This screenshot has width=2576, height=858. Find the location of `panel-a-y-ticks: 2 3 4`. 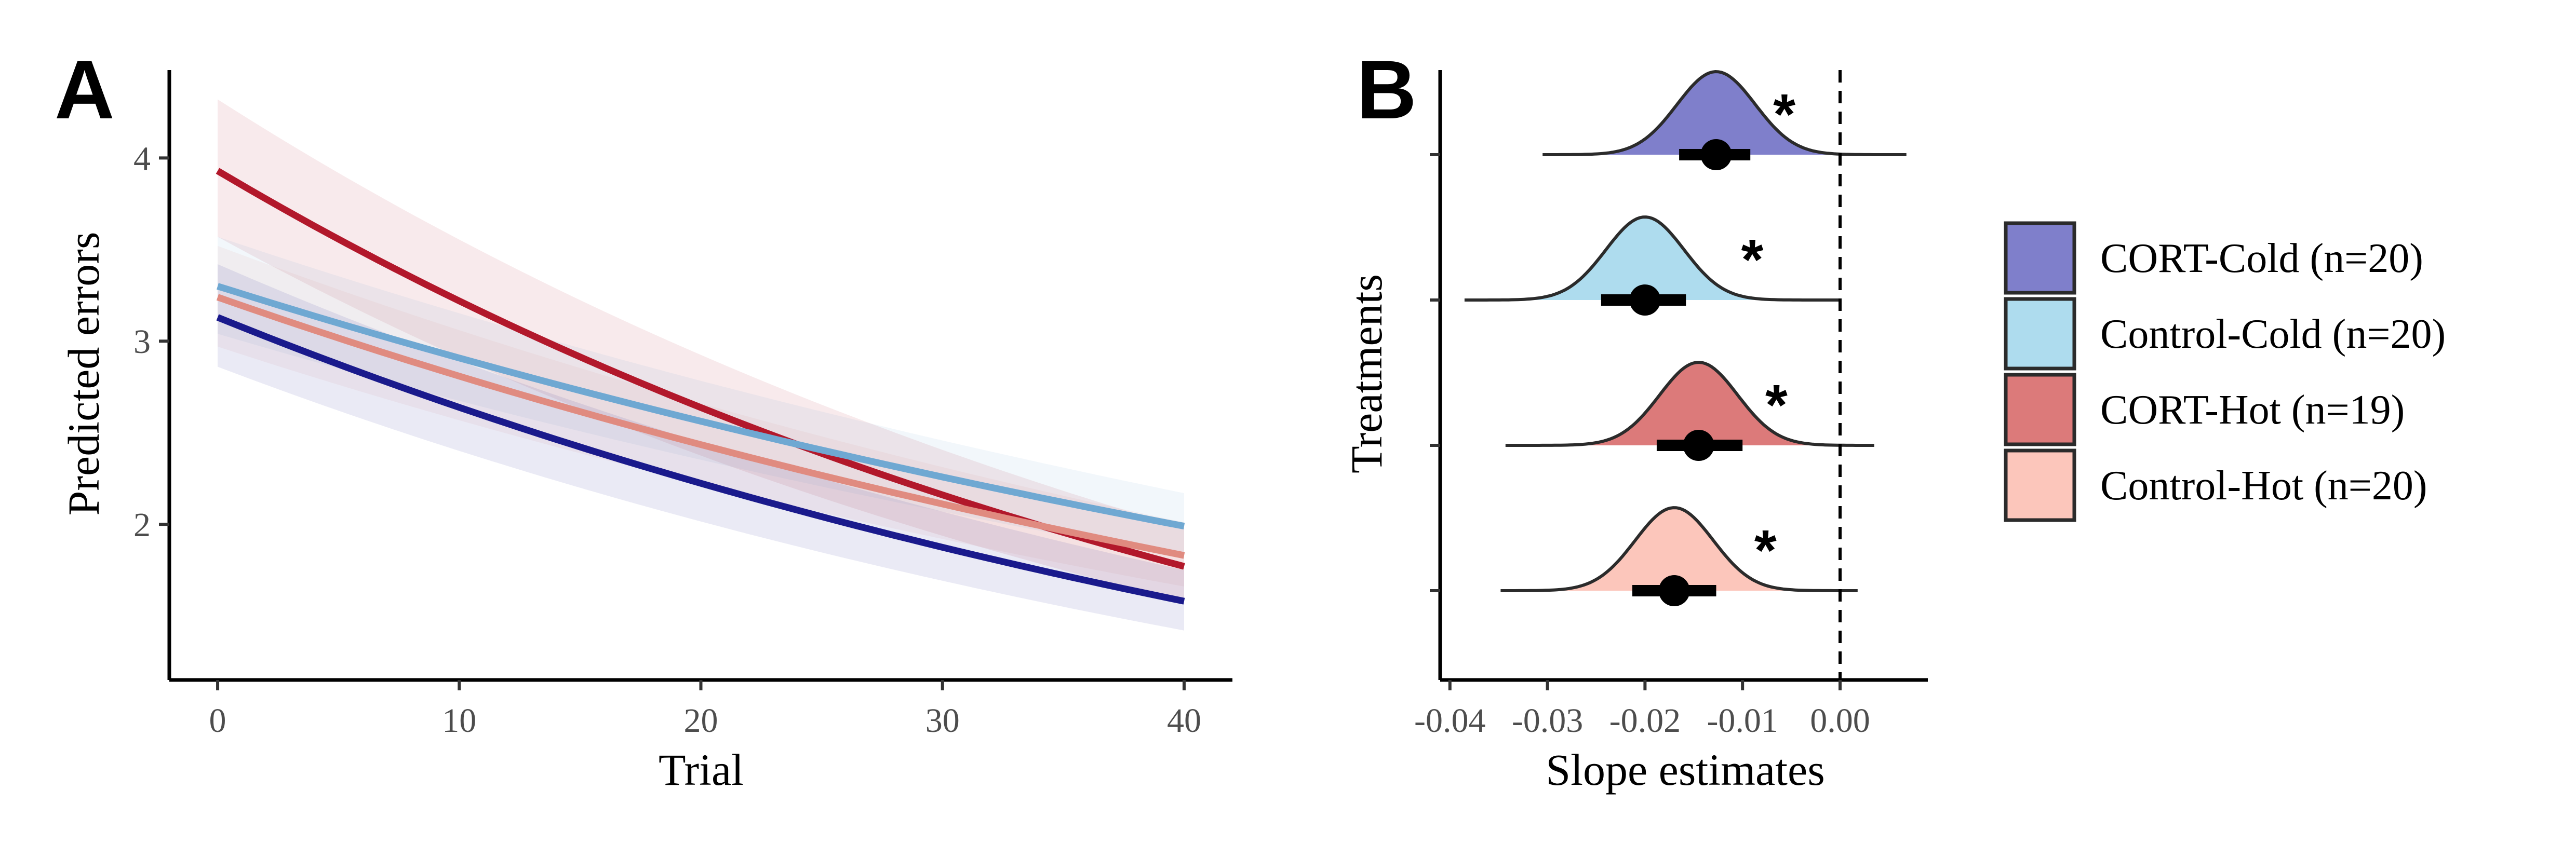

panel-a-y-ticks: 2 3 4 is located at coordinates (151, 342).